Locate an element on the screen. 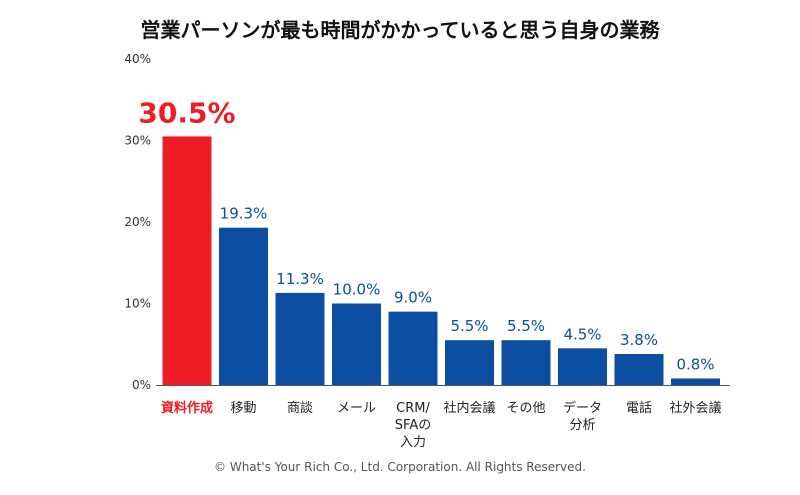  x-tick-label: その他 is located at coordinates (525, 408).